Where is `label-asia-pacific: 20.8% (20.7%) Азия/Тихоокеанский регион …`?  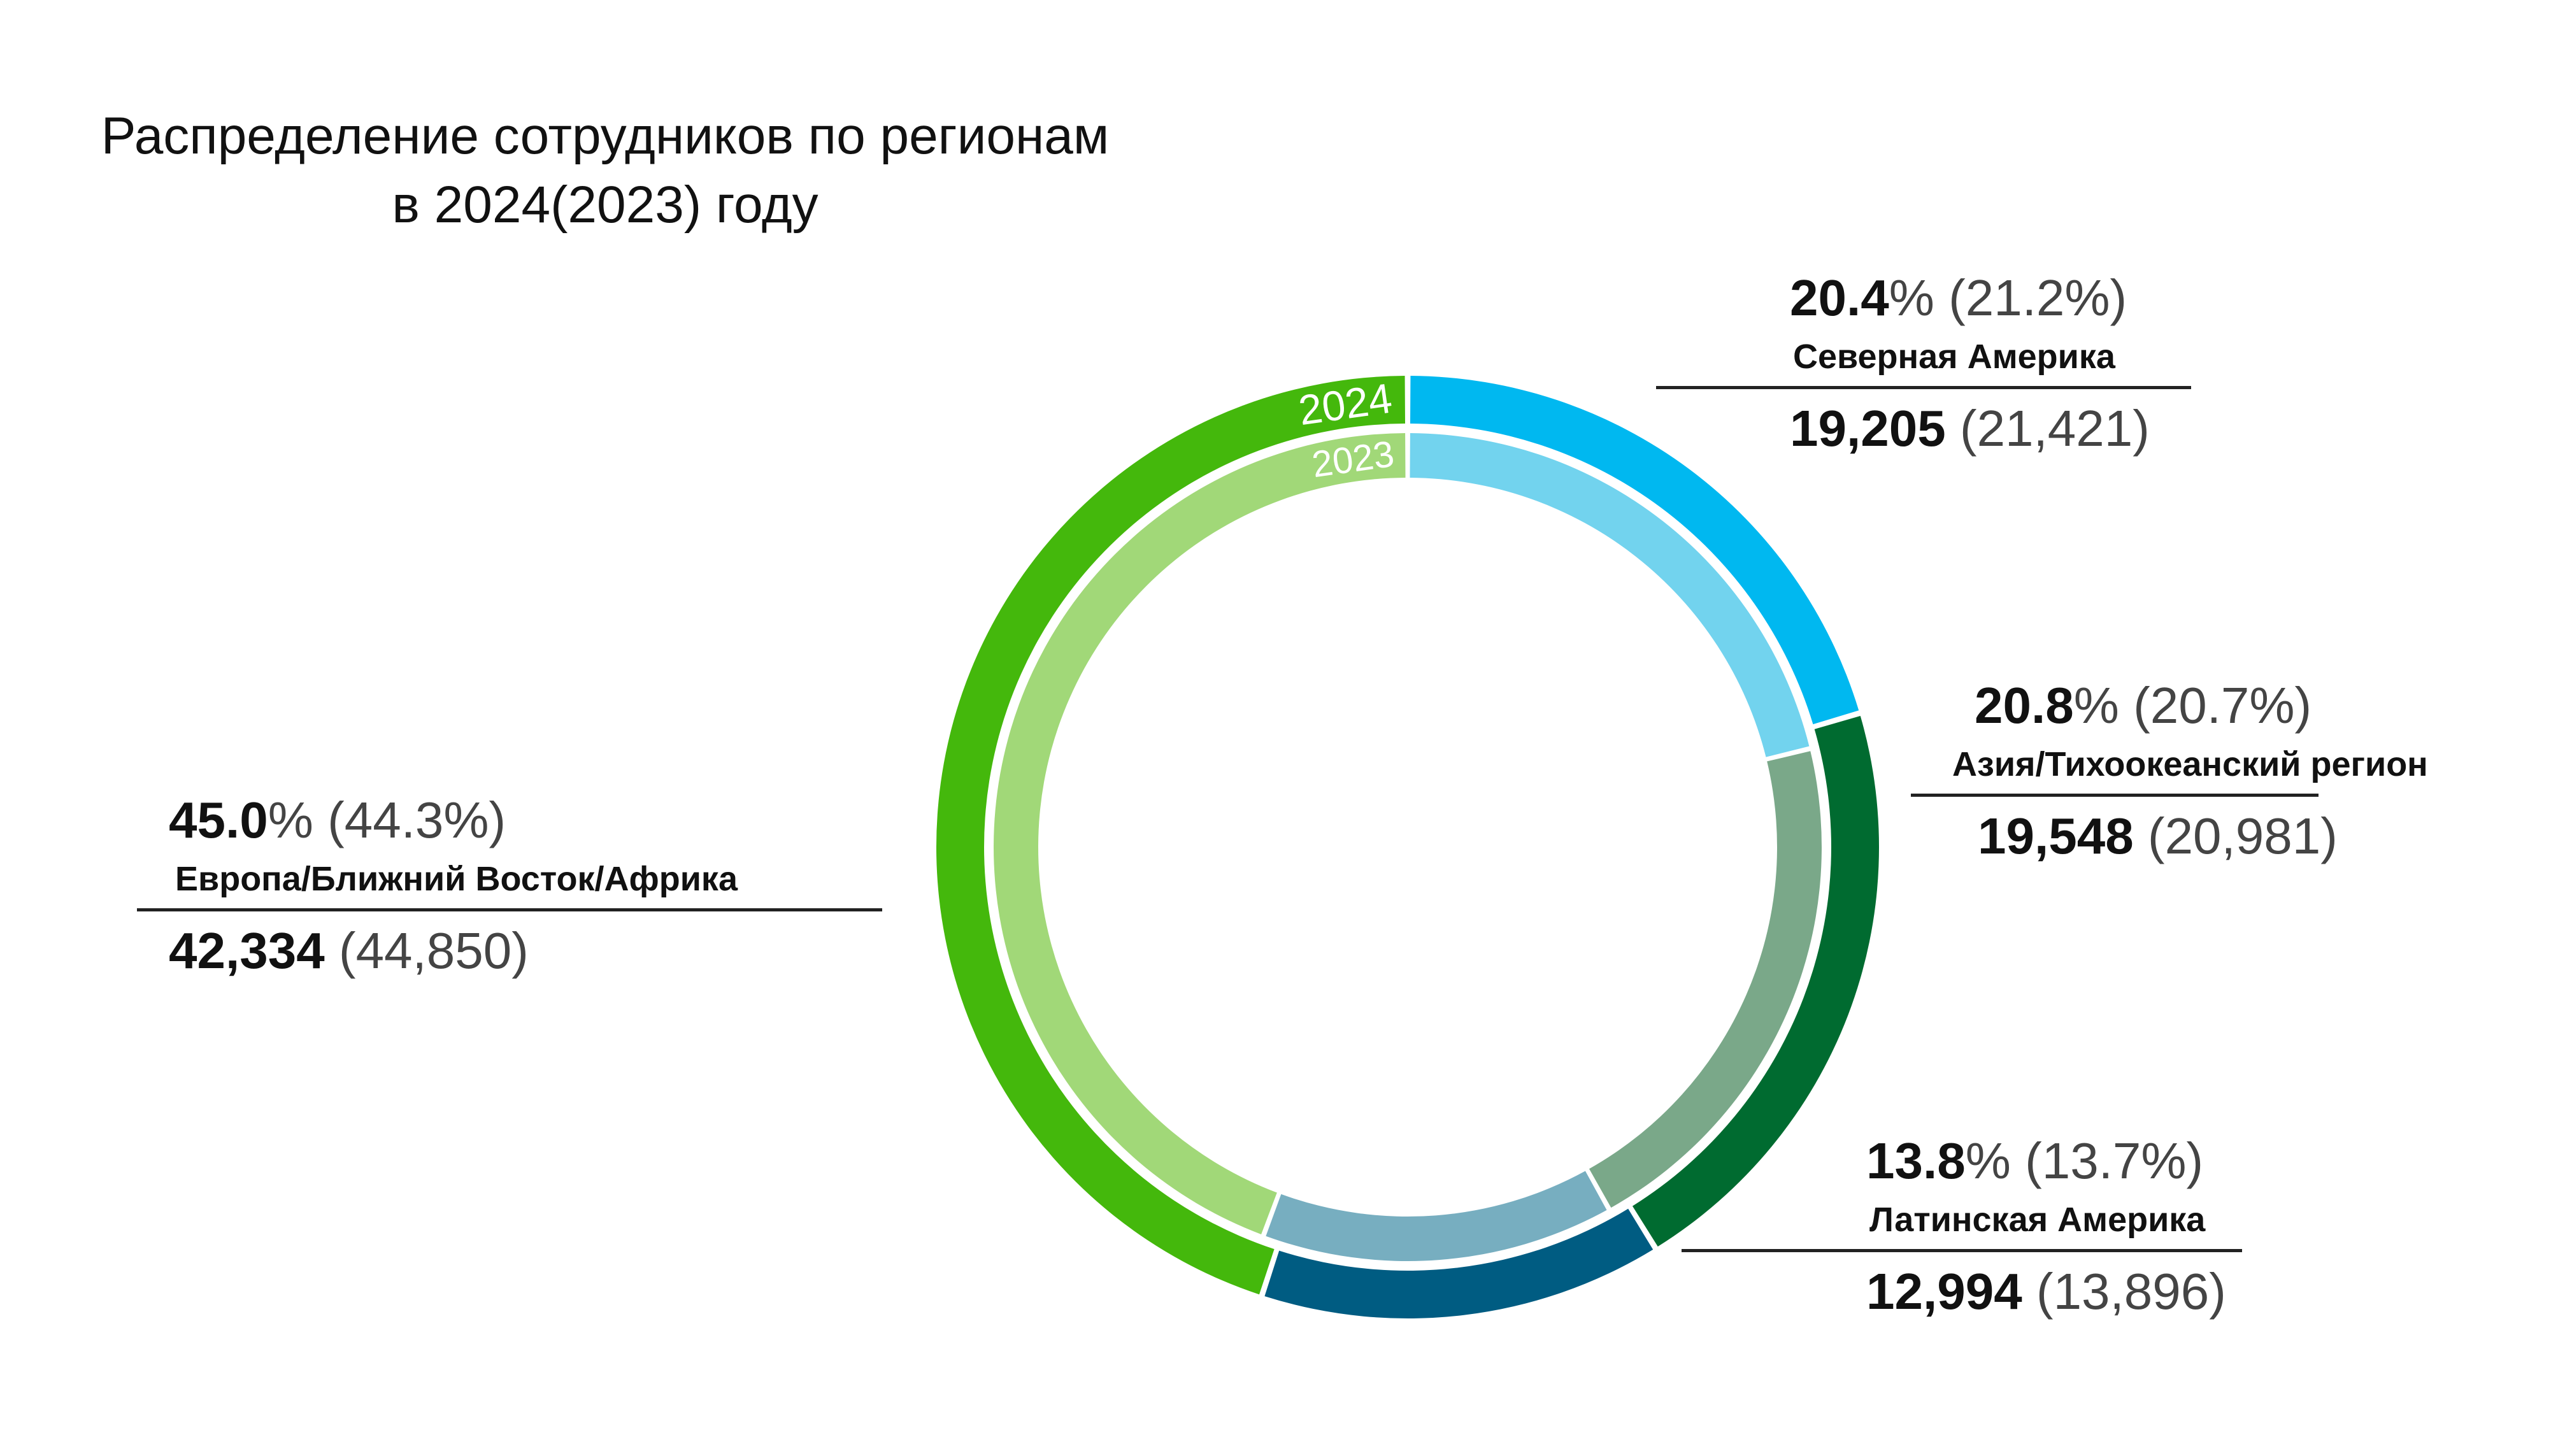 label-asia-pacific: 20.8% (20.7%) Азия/Тихоокеанский регион … is located at coordinates (2169, 771).